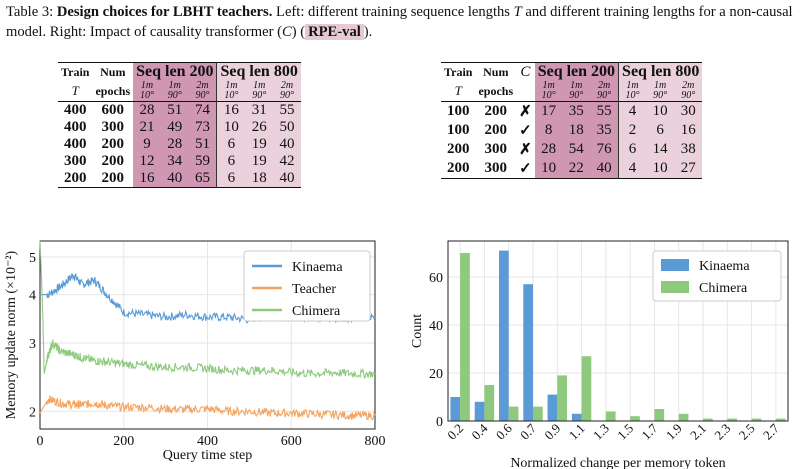  I want to click on header-seq800: Seq len 800, so click(258, 71).